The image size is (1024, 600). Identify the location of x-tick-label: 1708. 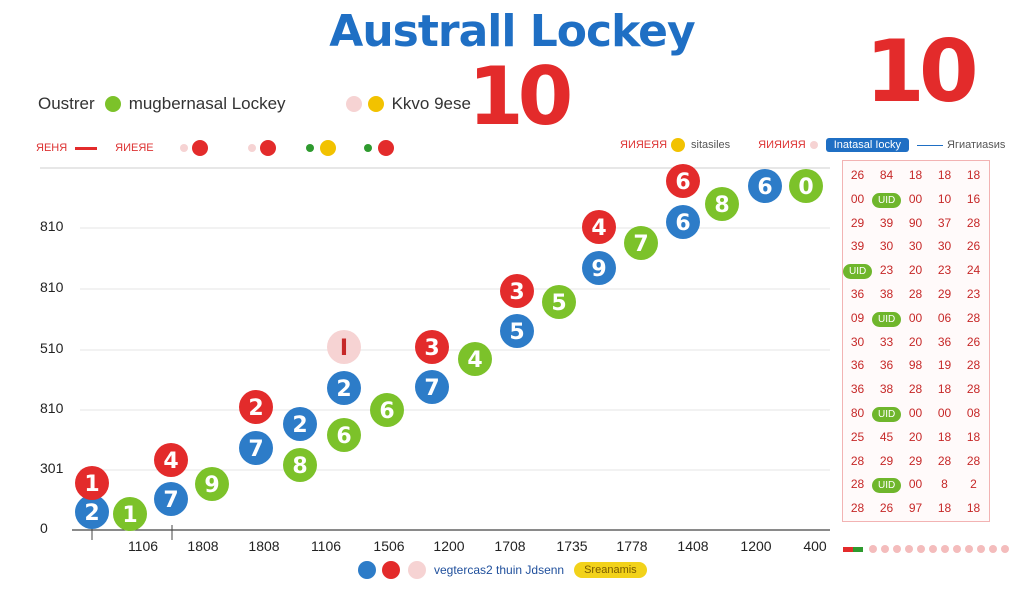
(510, 546).